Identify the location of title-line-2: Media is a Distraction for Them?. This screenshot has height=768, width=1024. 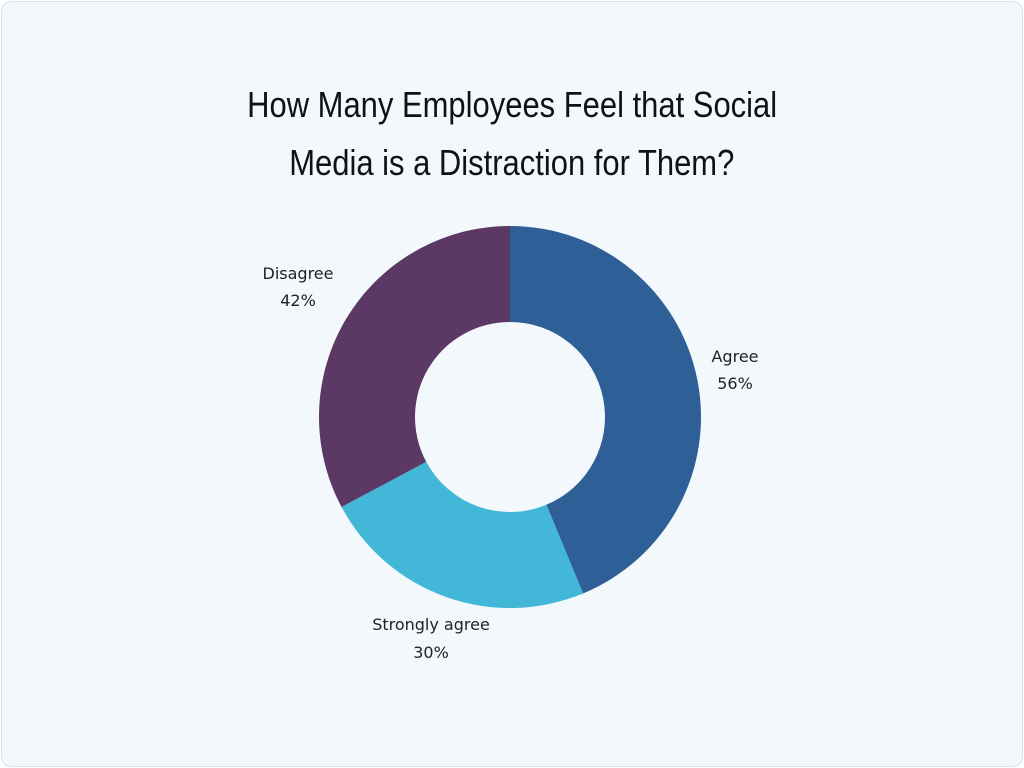
(512, 162).